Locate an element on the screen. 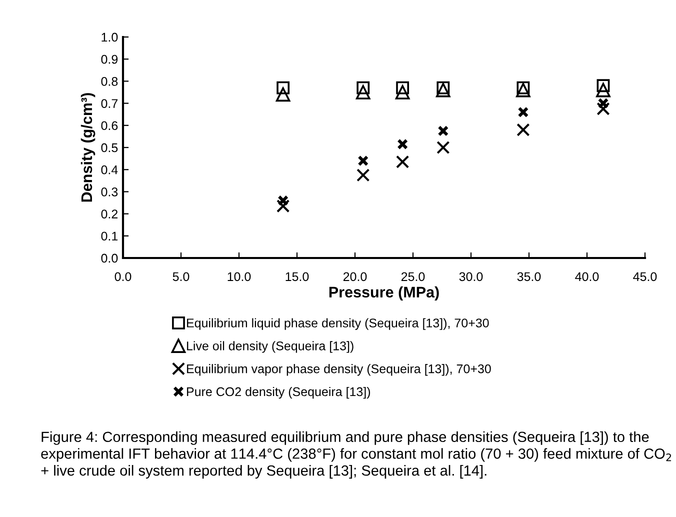 The image size is (676, 517). y-tick-label: 1.0 is located at coordinates (110, 37).